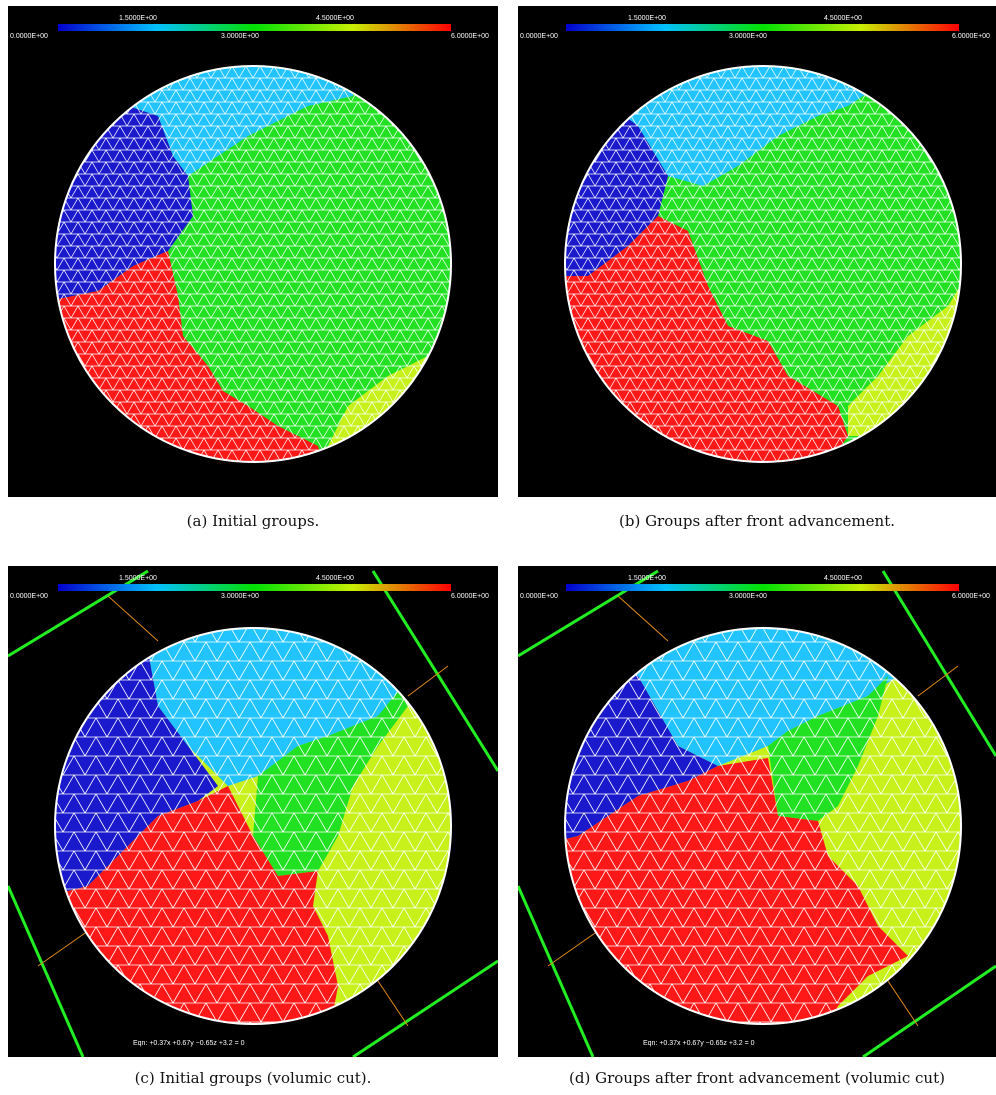 This screenshot has height=1095, width=996. Describe the element at coordinates (253, 1078) in the screenshot. I see `caption-c: (c) Initial groups (volumic cut).` at that location.